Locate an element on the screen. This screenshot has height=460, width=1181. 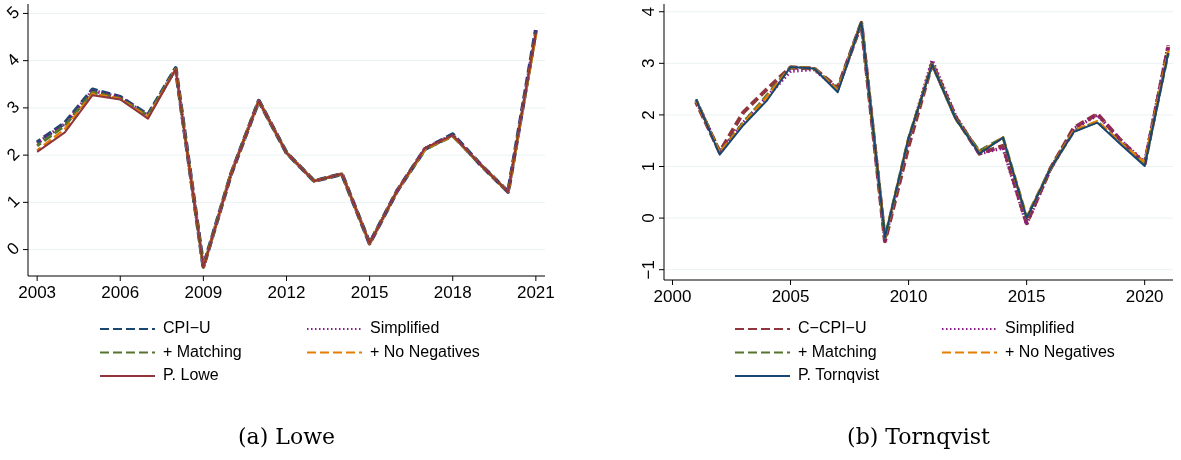
x-tick-label: 2020 is located at coordinates (1144, 296).